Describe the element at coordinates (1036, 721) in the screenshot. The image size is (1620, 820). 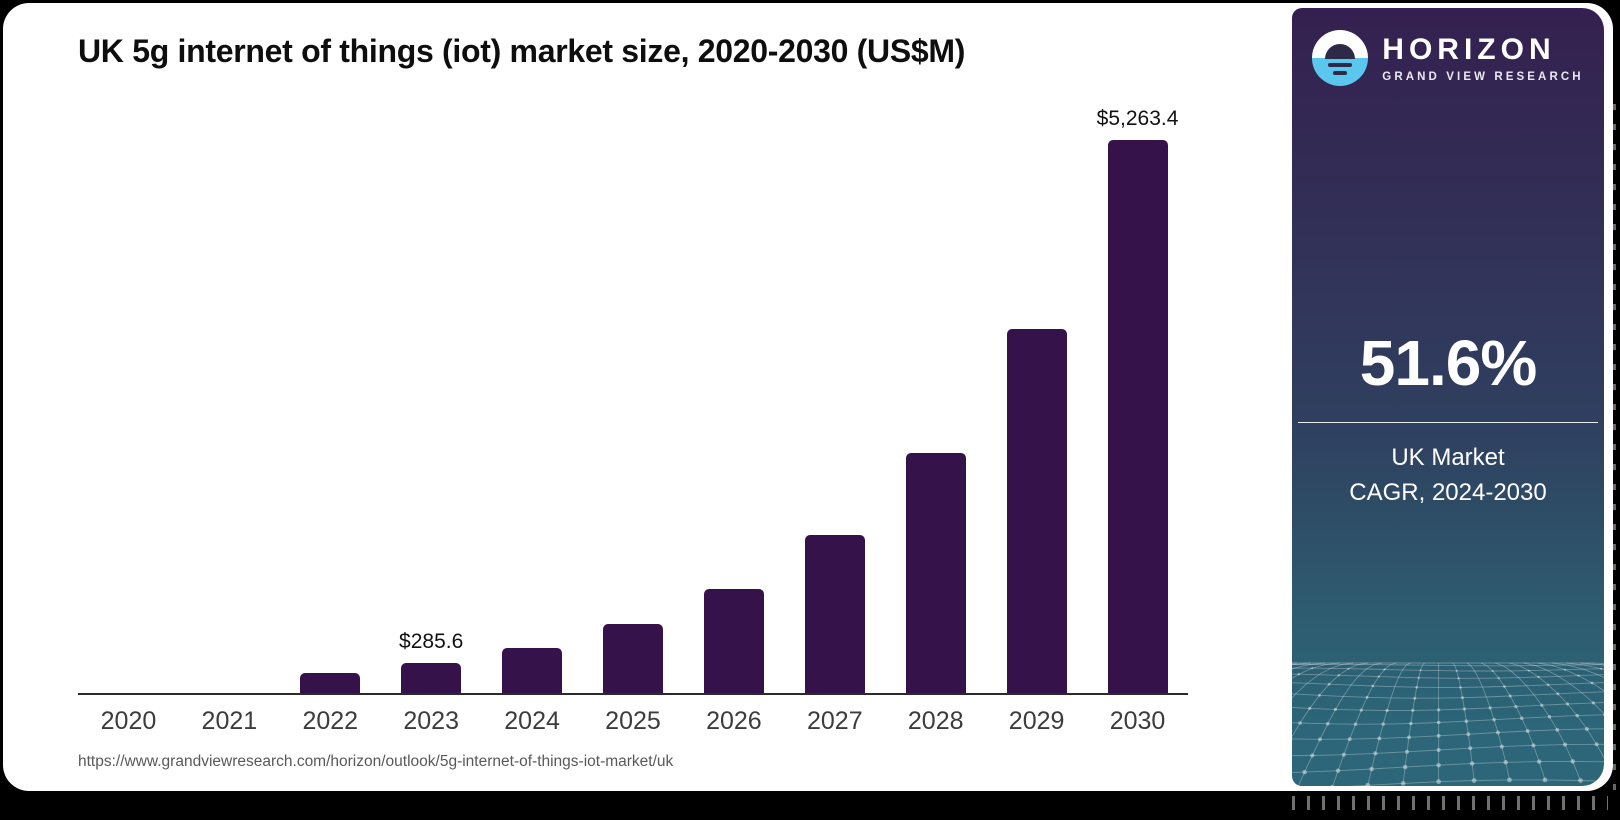
I see `x-tick-2029: 2029` at that location.